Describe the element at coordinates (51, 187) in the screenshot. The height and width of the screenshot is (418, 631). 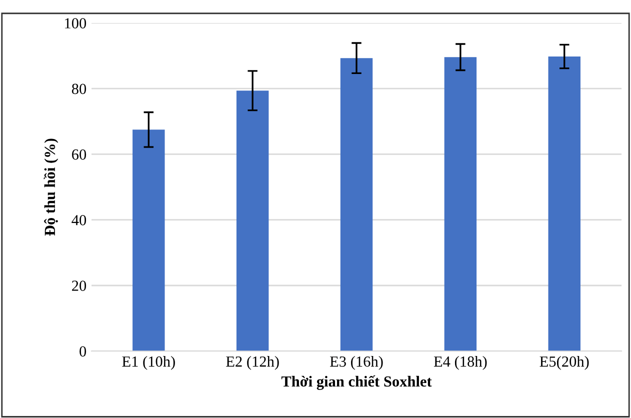
I see `y-axis-title: Độ thu hồi (%)` at that location.